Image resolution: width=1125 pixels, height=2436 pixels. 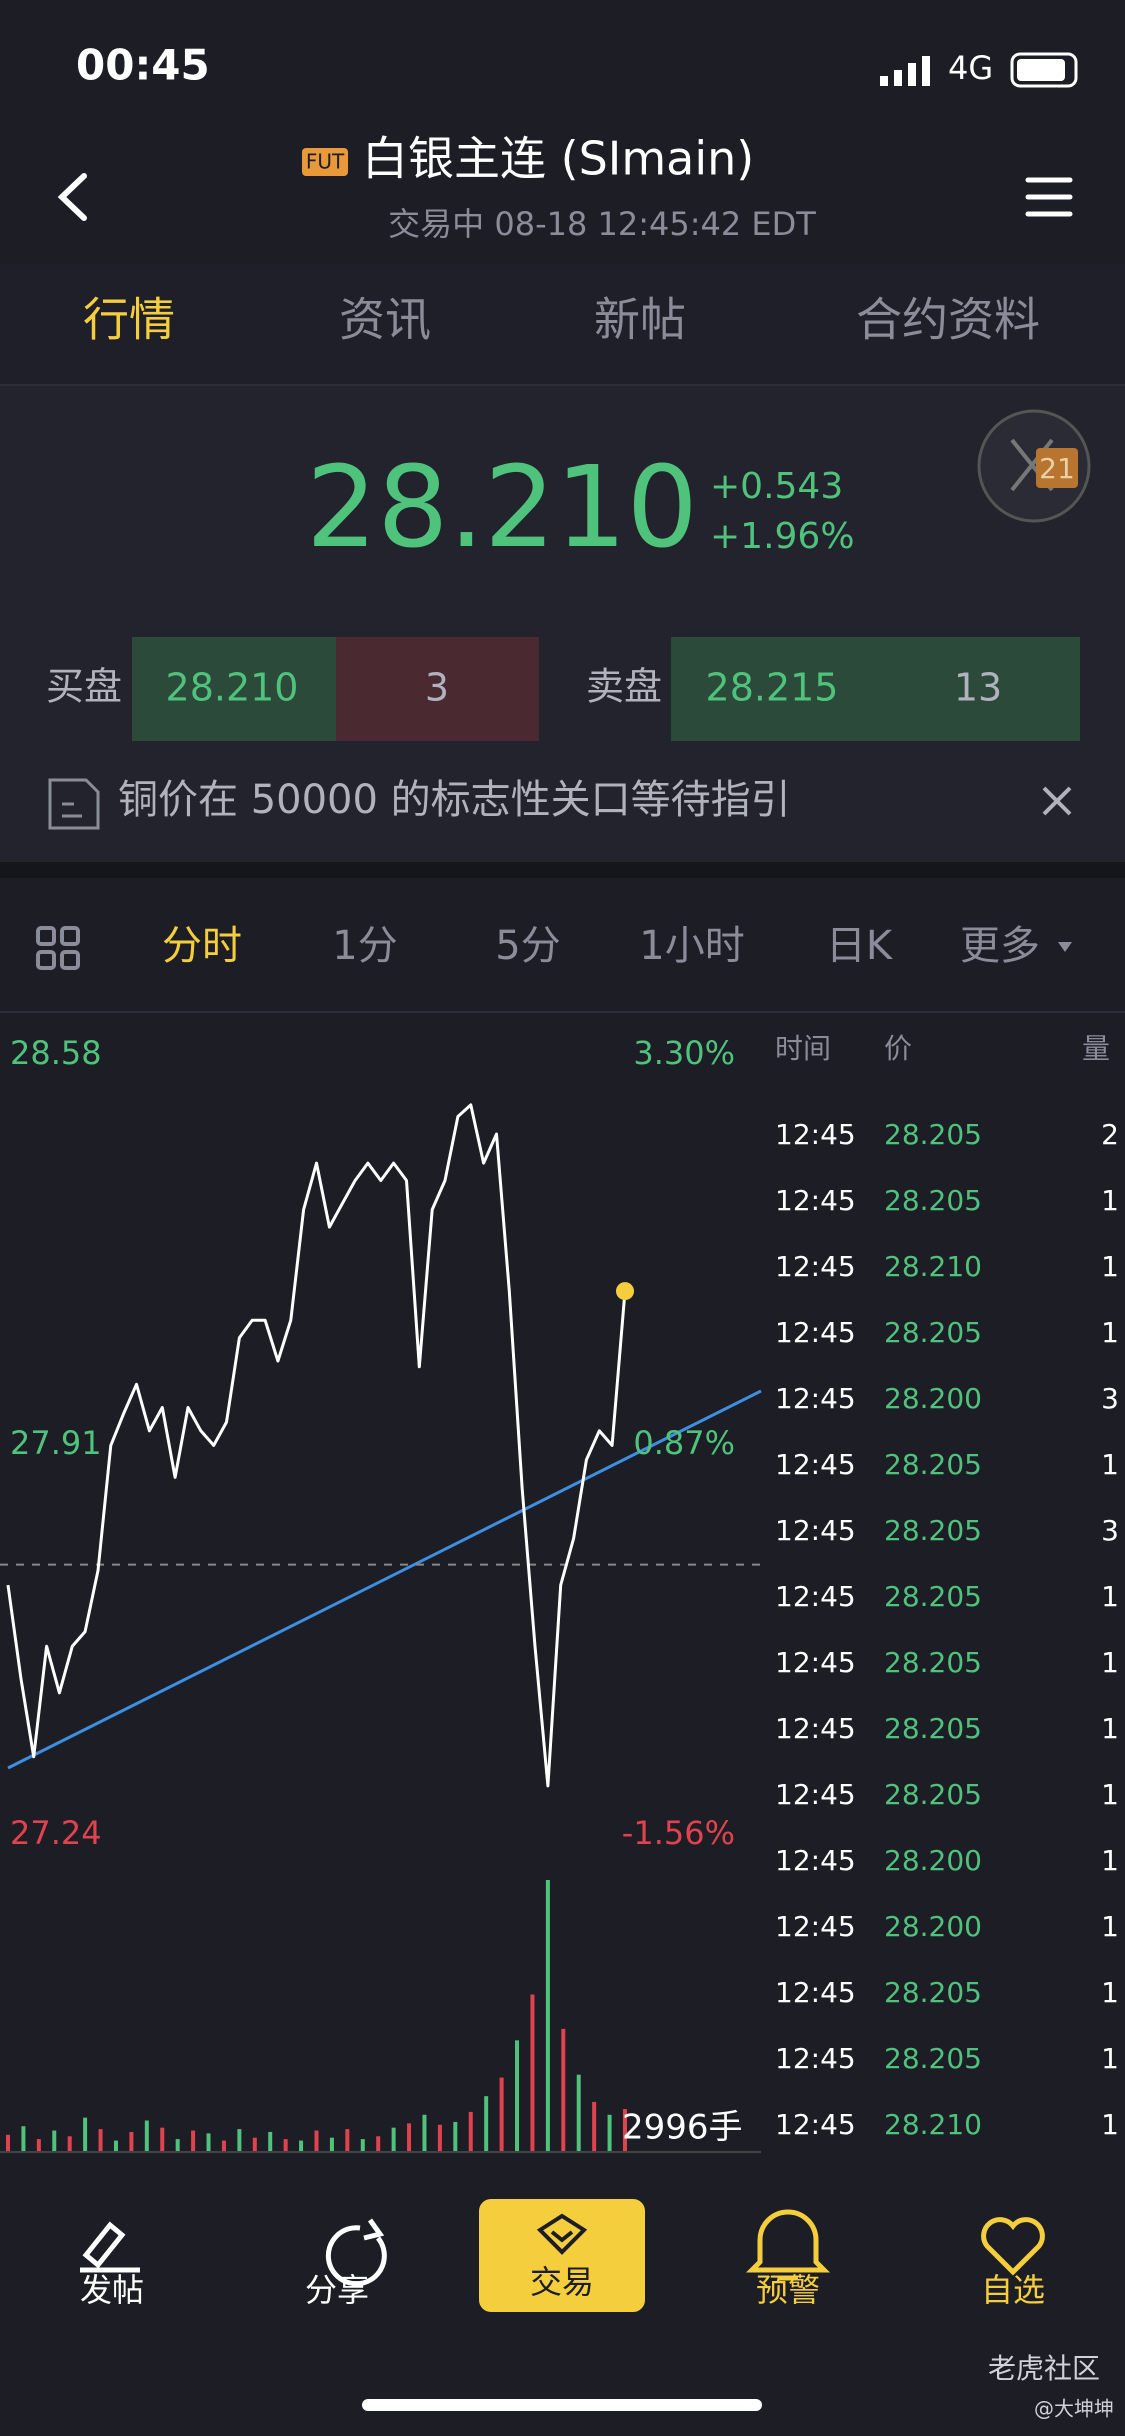 What do you see at coordinates (72, 197) in the screenshot?
I see `back-button` at bounding box center [72, 197].